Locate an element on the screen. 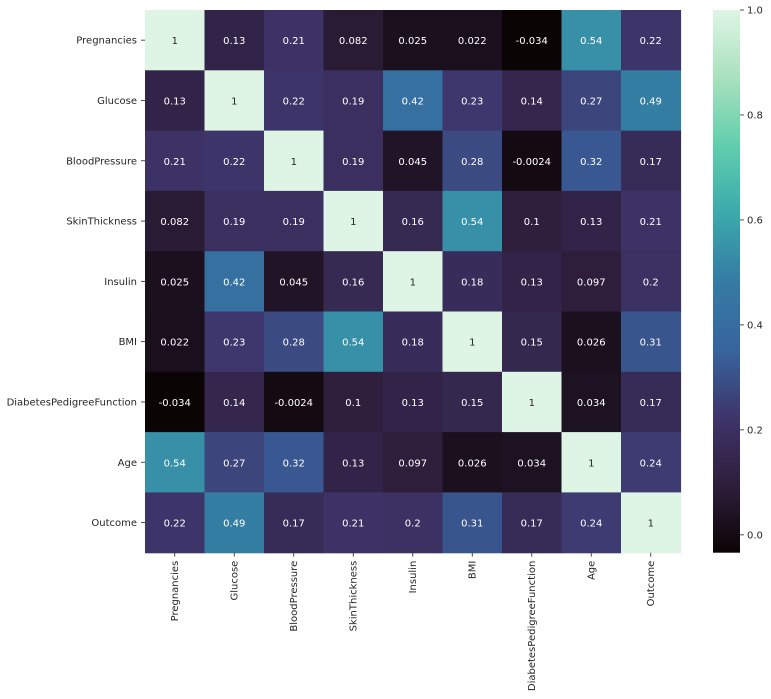 Image resolution: width=771 pixels, height=699 pixels. y-tick-label: Insulin is located at coordinates (120, 282).